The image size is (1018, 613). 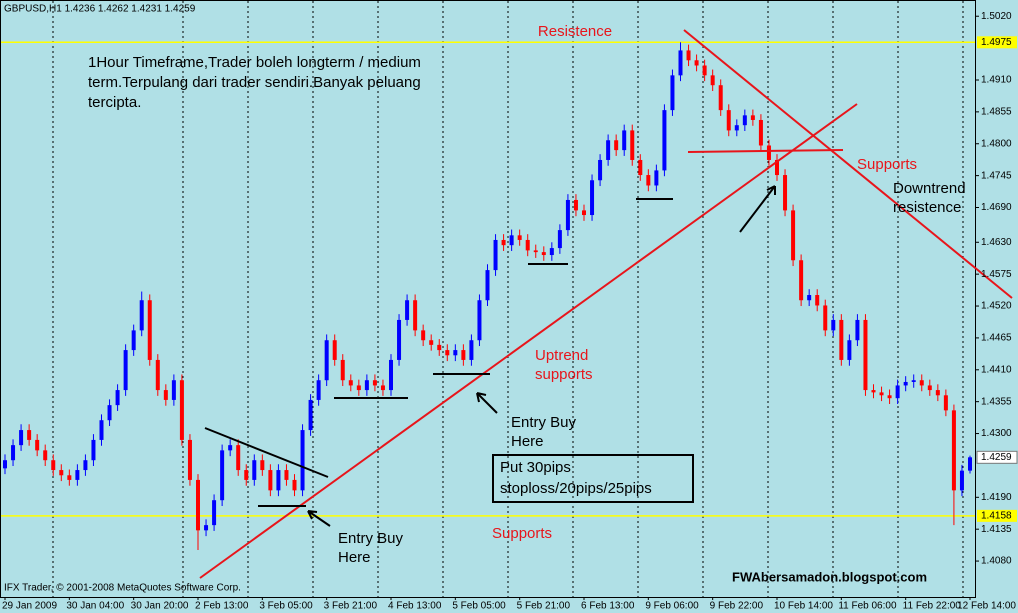 What do you see at coordinates (803, 606) in the screenshot?
I see `x-tick-label: 10 Feb 14:00` at bounding box center [803, 606].